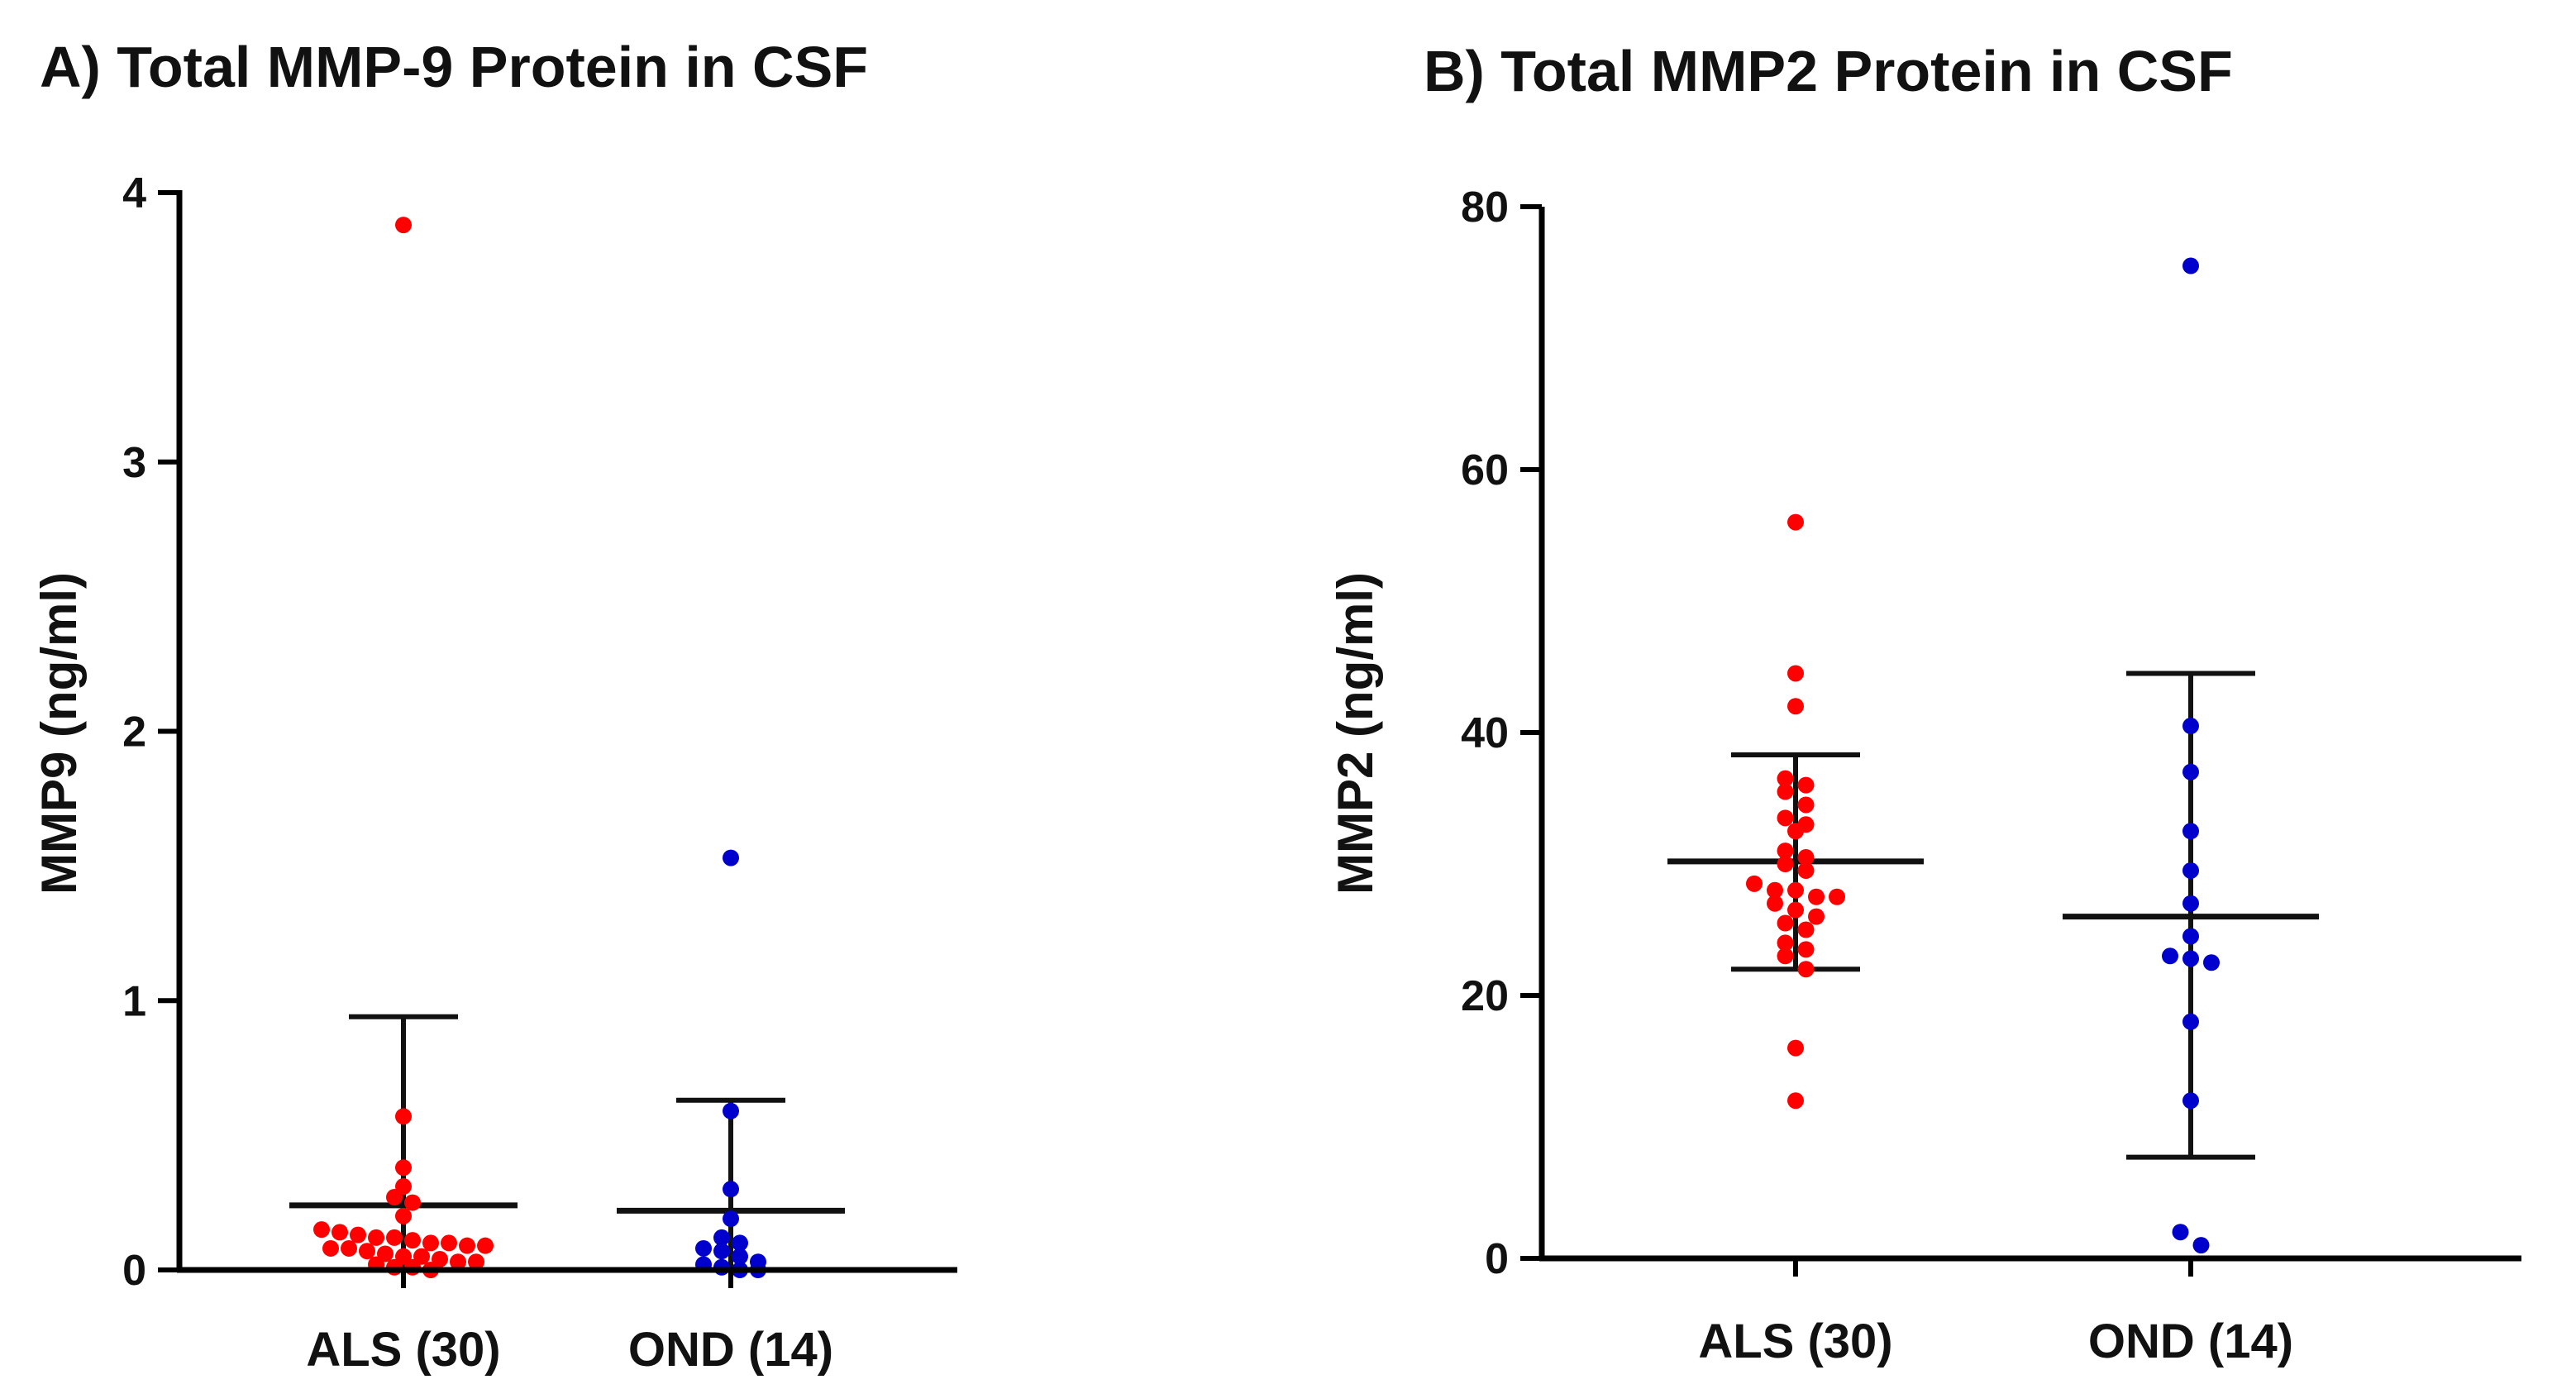 This screenshot has height=1389, width=2576. I want to click on panel-b-y-ticks: 0 20 40 60 80, so click(1501, 733).